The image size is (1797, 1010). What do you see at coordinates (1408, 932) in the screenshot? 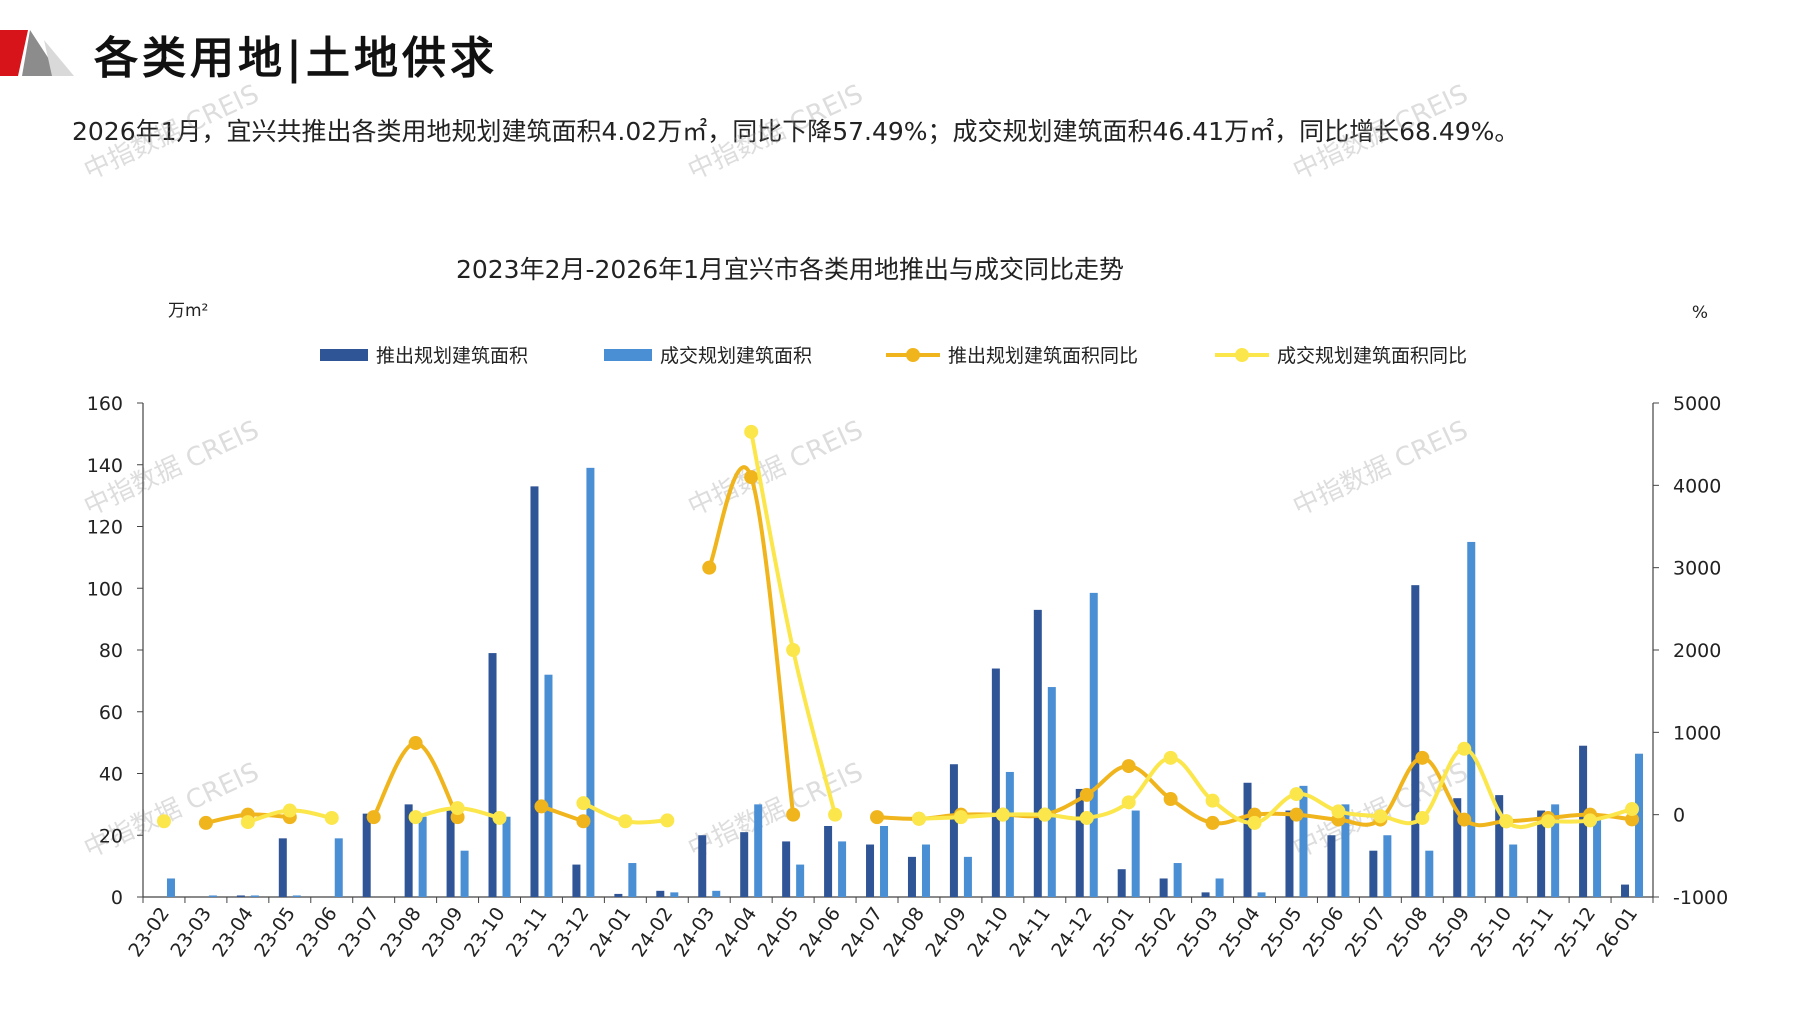
I see `x-tick-label: 25-08` at bounding box center [1408, 932].